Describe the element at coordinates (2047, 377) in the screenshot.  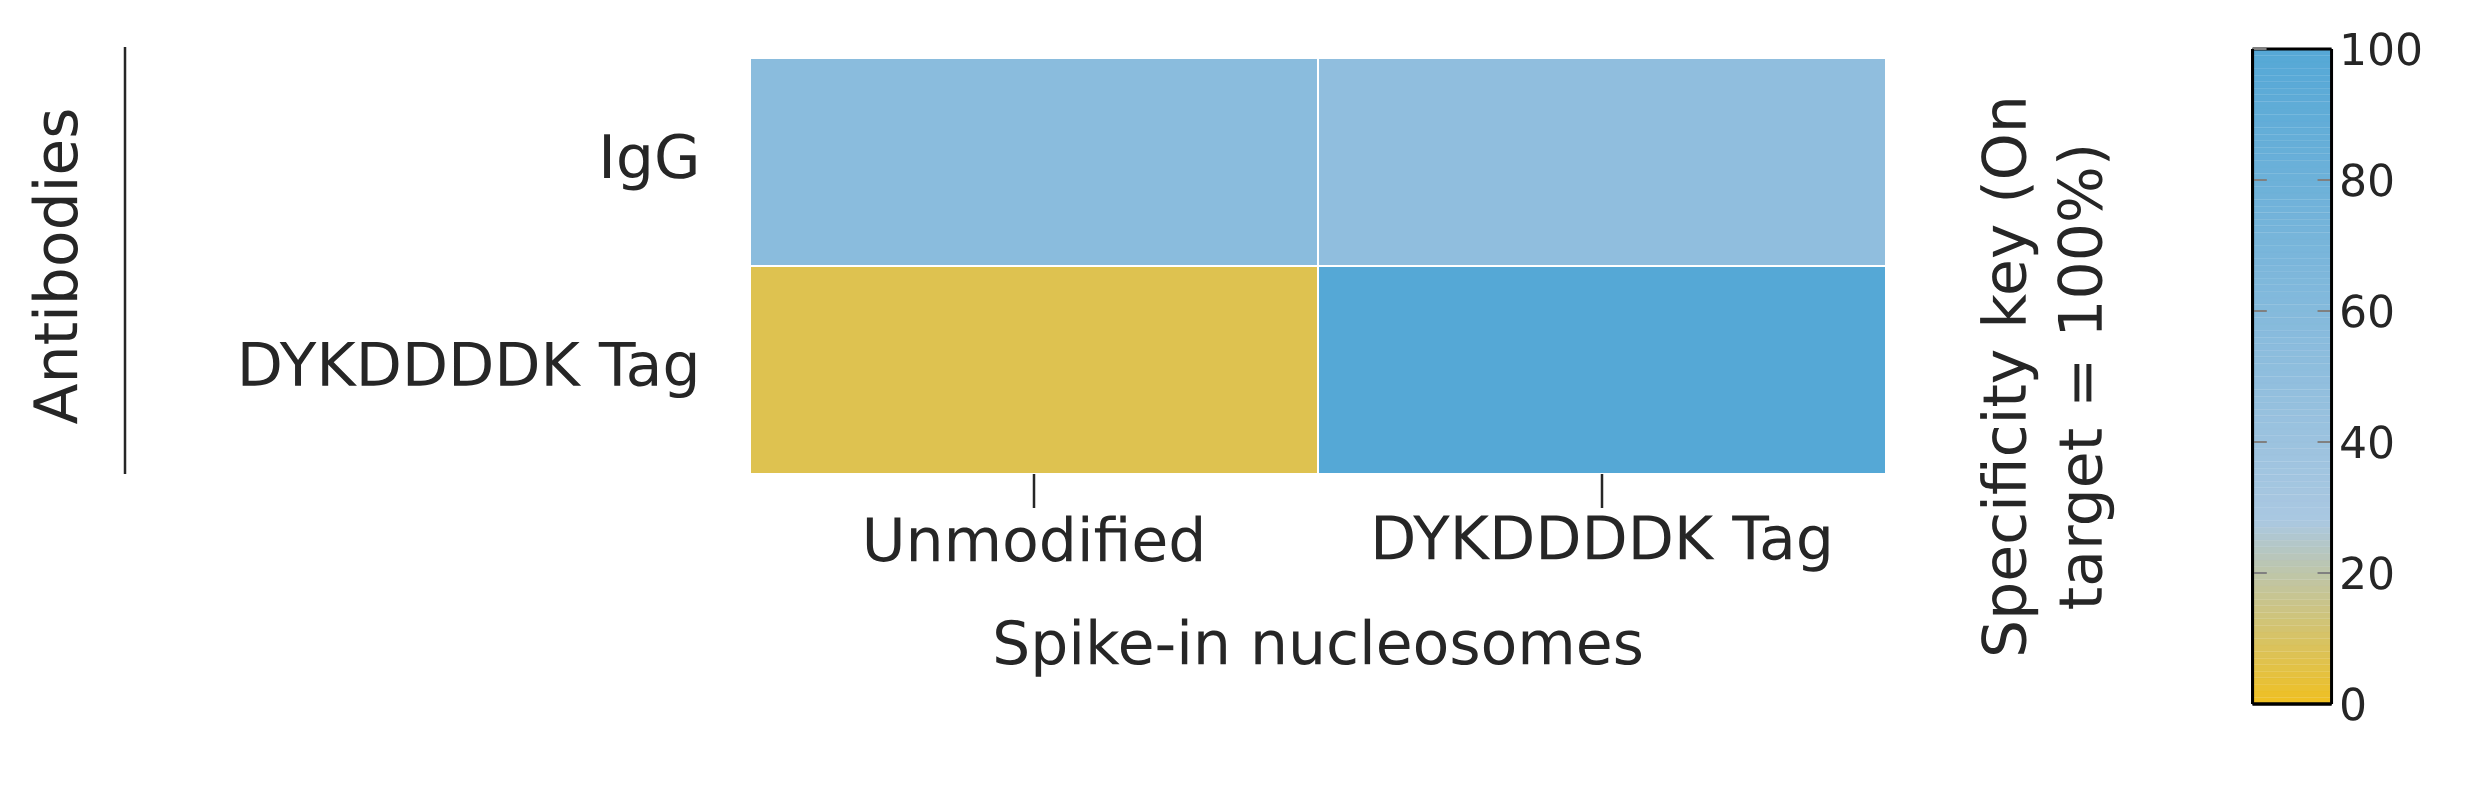
I see `color-bar-title: Specificity key (On target = 100%)` at that location.